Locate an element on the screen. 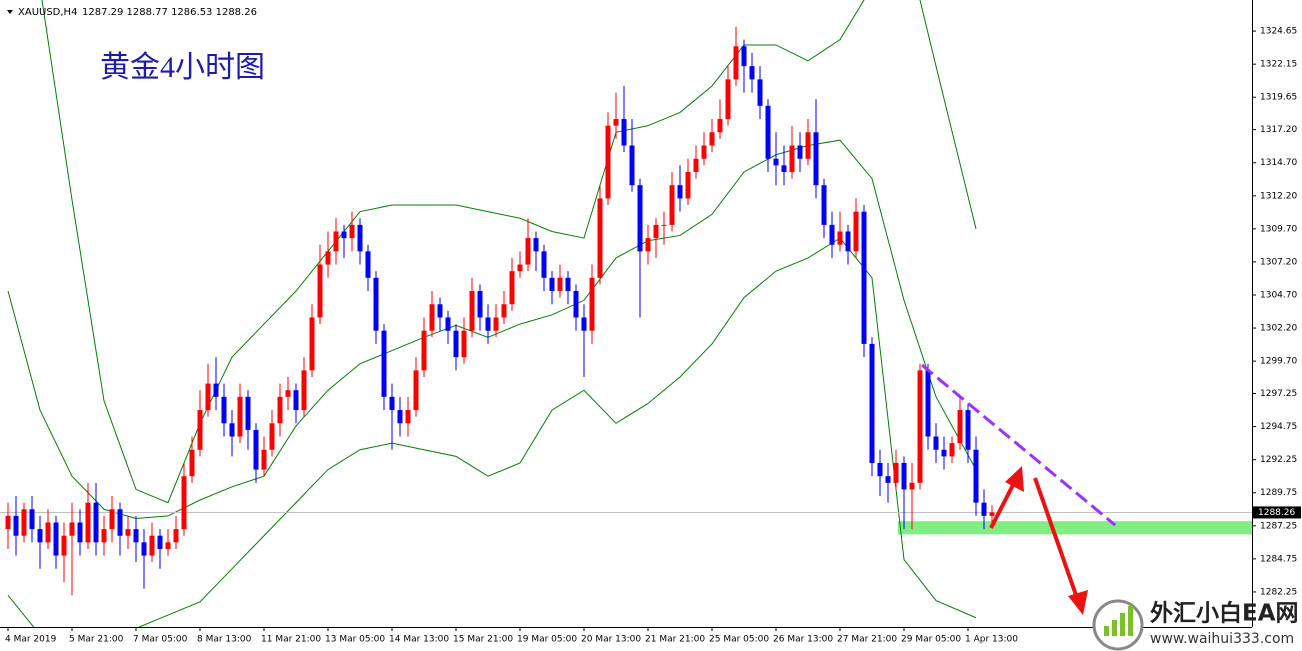 This screenshot has width=1302, height=651. watermark-name: 外汇小白EA网 is located at coordinates (1224, 613).